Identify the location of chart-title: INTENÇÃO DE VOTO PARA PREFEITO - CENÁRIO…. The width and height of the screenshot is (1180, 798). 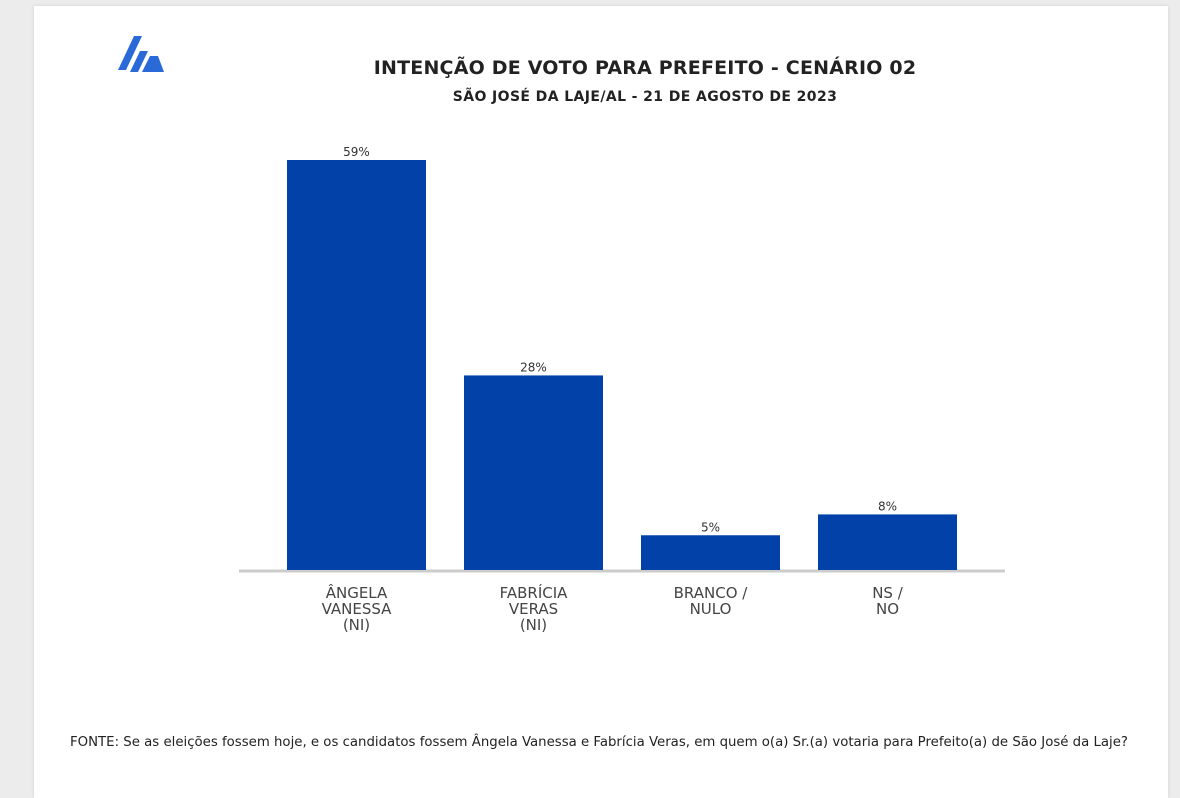
(645, 68).